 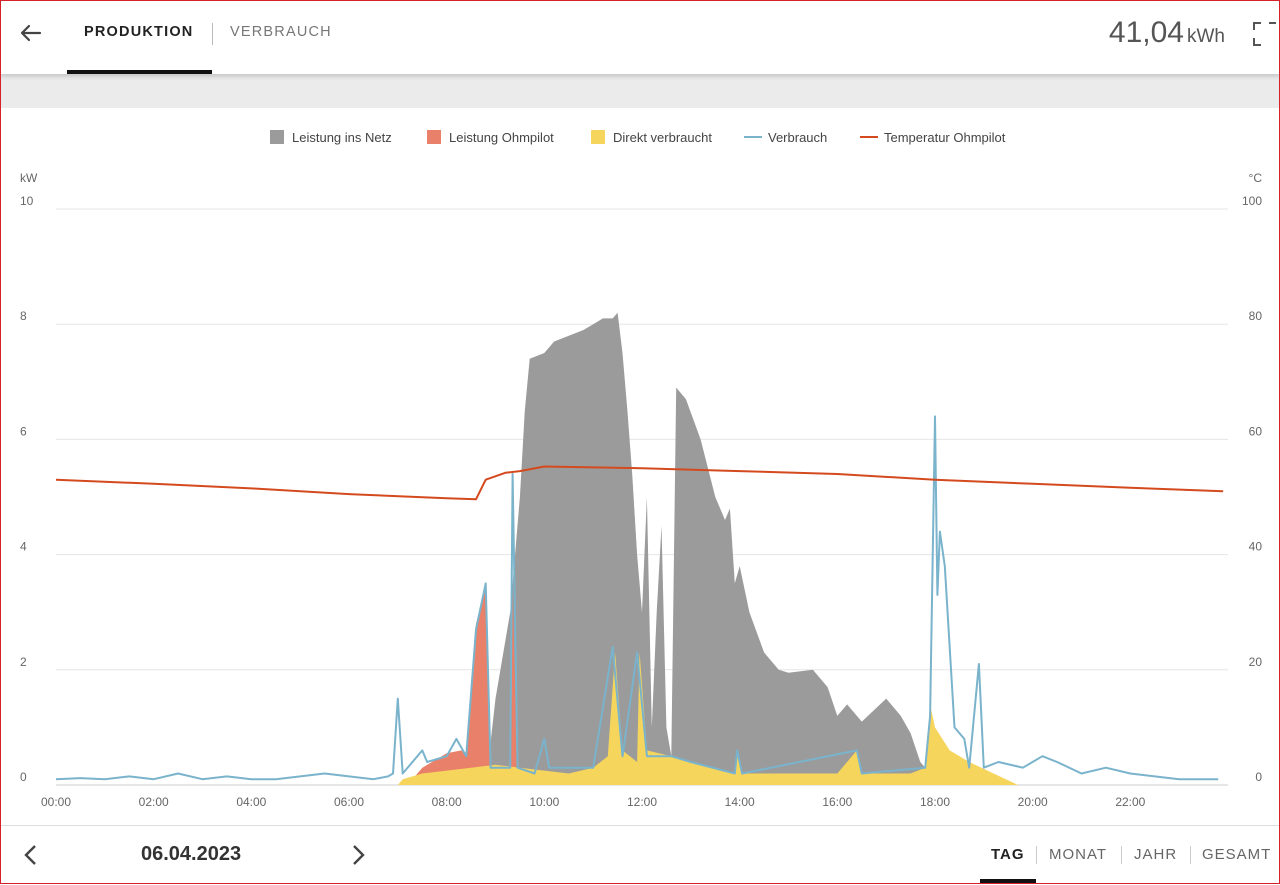 I want to click on y-tick-label-kw: 6, so click(x=23, y=431).